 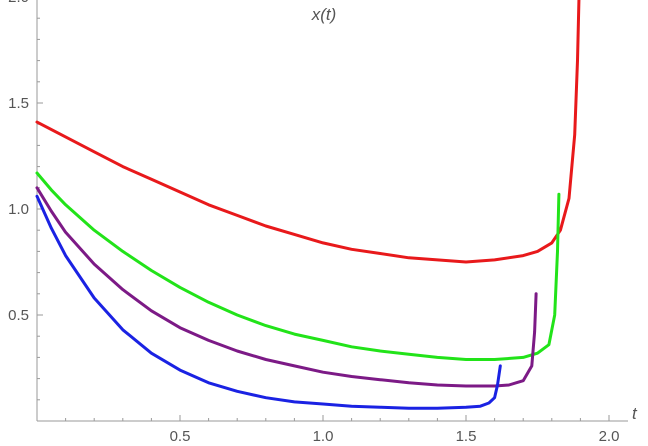 I want to click on y-ticks: 0.51.01.52.02.5, so click(x=25, y=200).